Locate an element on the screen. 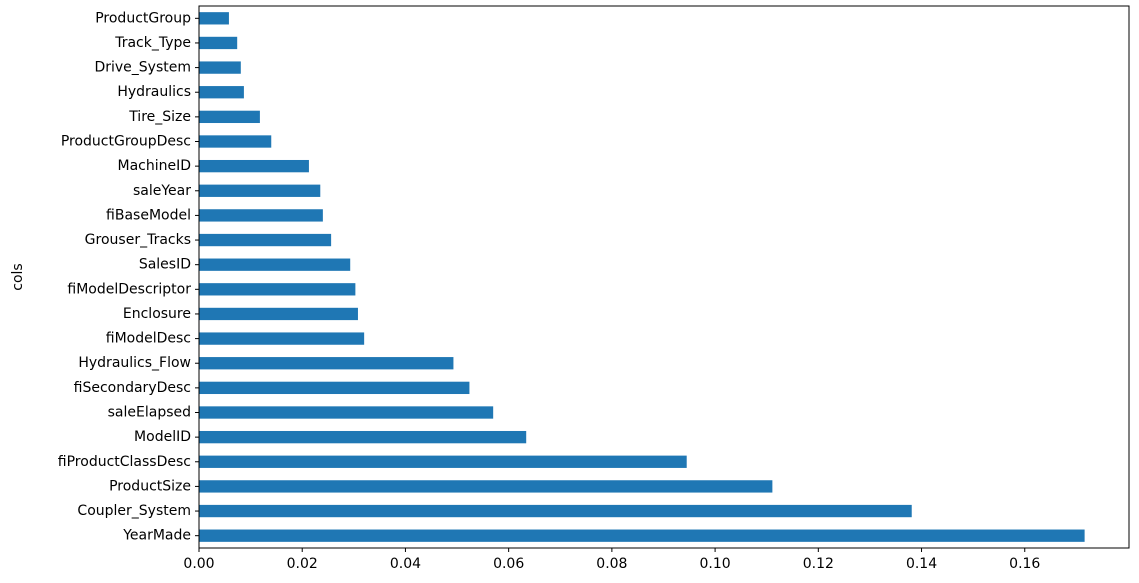 The height and width of the screenshot is (583, 1139). x-tick-label: 0.12 is located at coordinates (818, 564).